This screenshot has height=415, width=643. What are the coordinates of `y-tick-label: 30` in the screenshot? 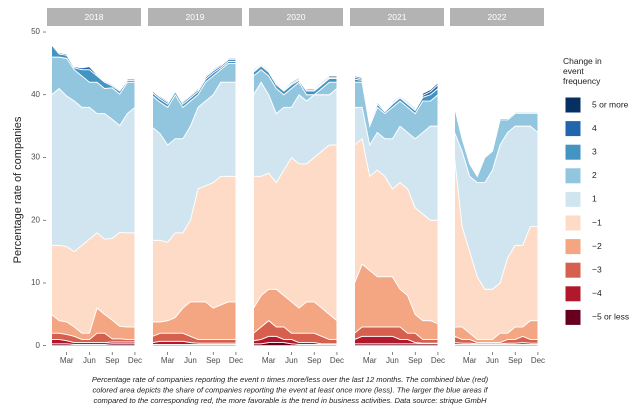 It's located at (35, 157).